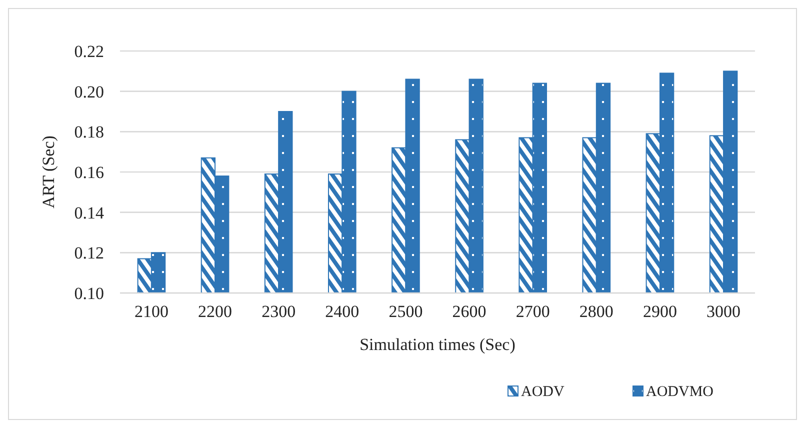 The width and height of the screenshot is (805, 428). Describe the element at coordinates (89, 293) in the screenshot. I see `y-tick-label: 0.10` at that location.